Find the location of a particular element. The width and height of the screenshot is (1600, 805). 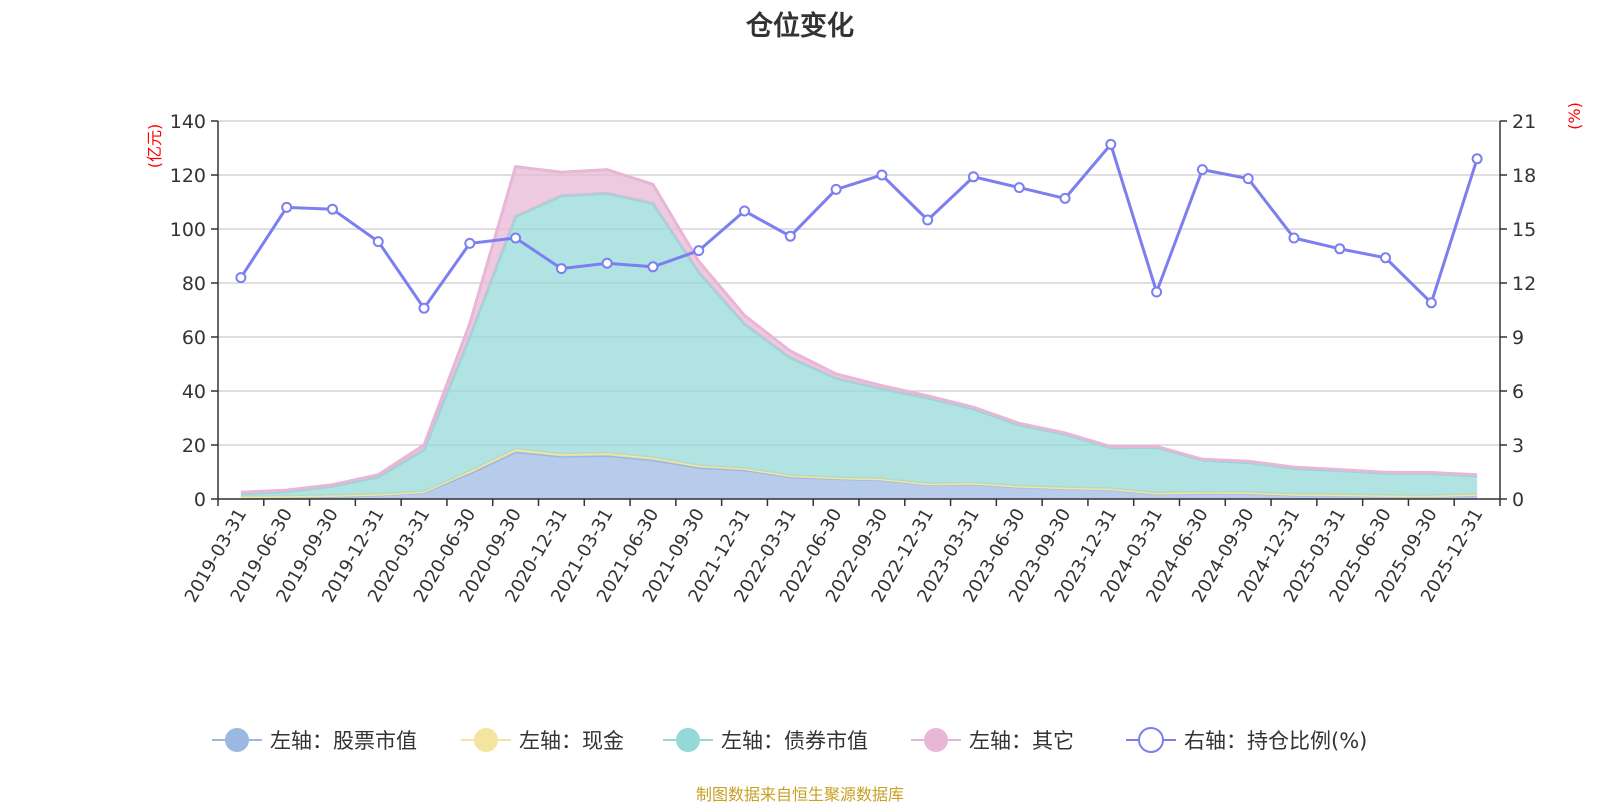

right-tick-label: 21 is located at coordinates (1524, 122).